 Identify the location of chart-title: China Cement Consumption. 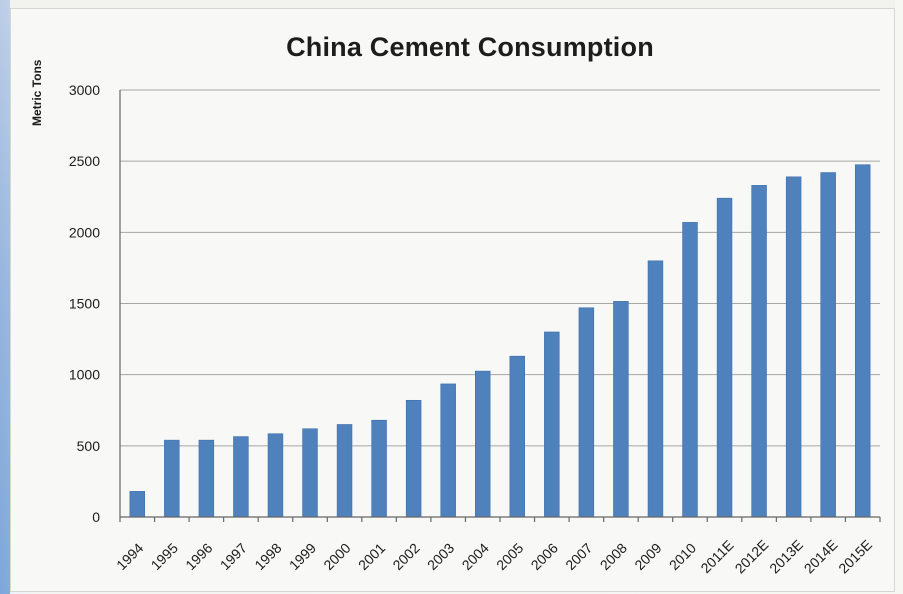
(470, 47).